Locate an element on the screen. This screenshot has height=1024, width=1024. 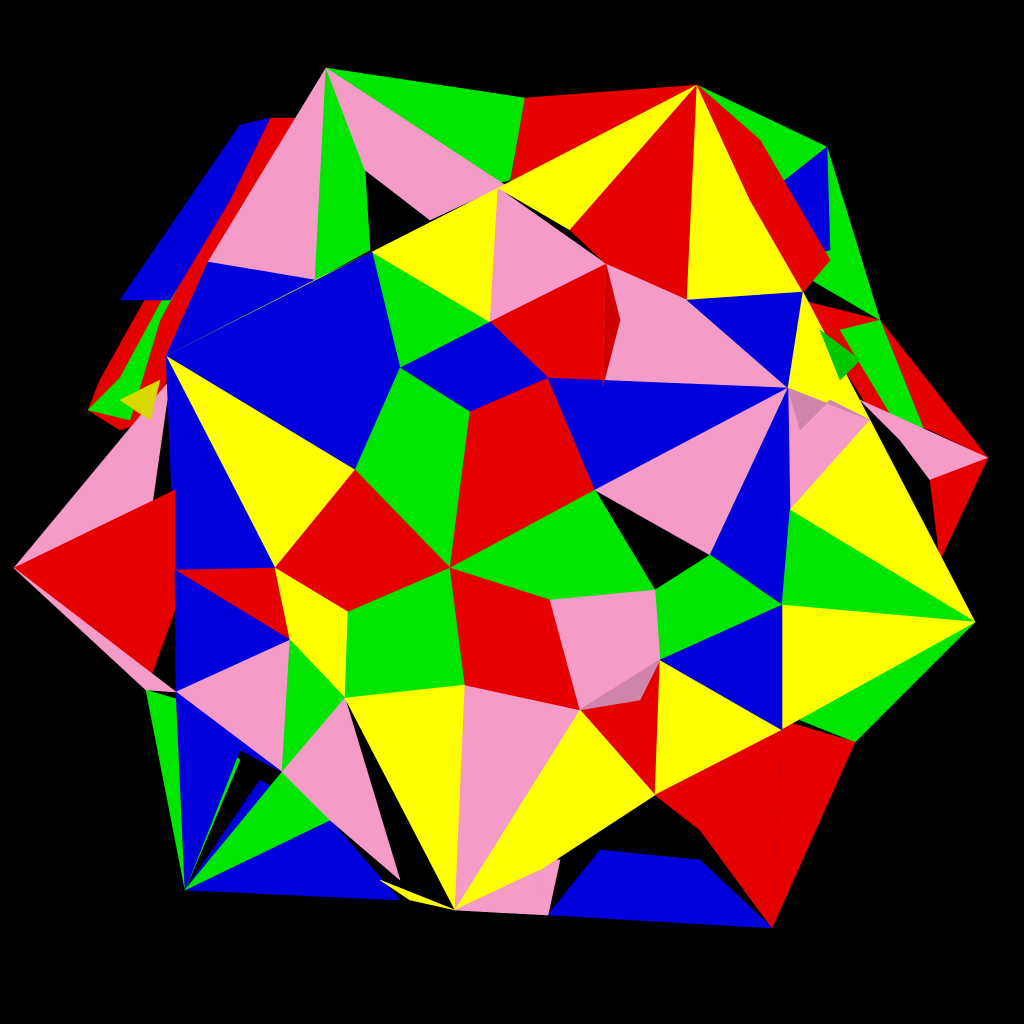
polyhedron-face-dark-yellow is located at coordinates (140, 400).